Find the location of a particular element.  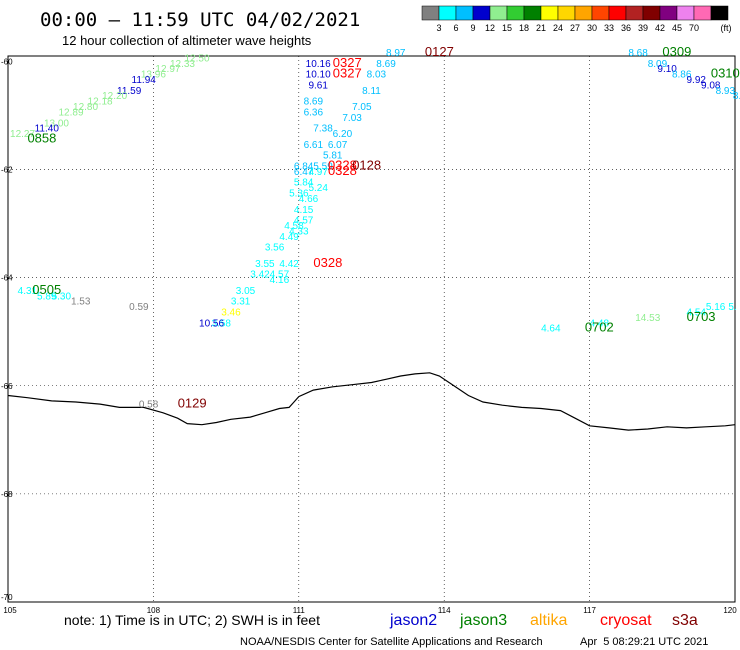

wave-height-value: 4.31 is located at coordinates (28, 291).